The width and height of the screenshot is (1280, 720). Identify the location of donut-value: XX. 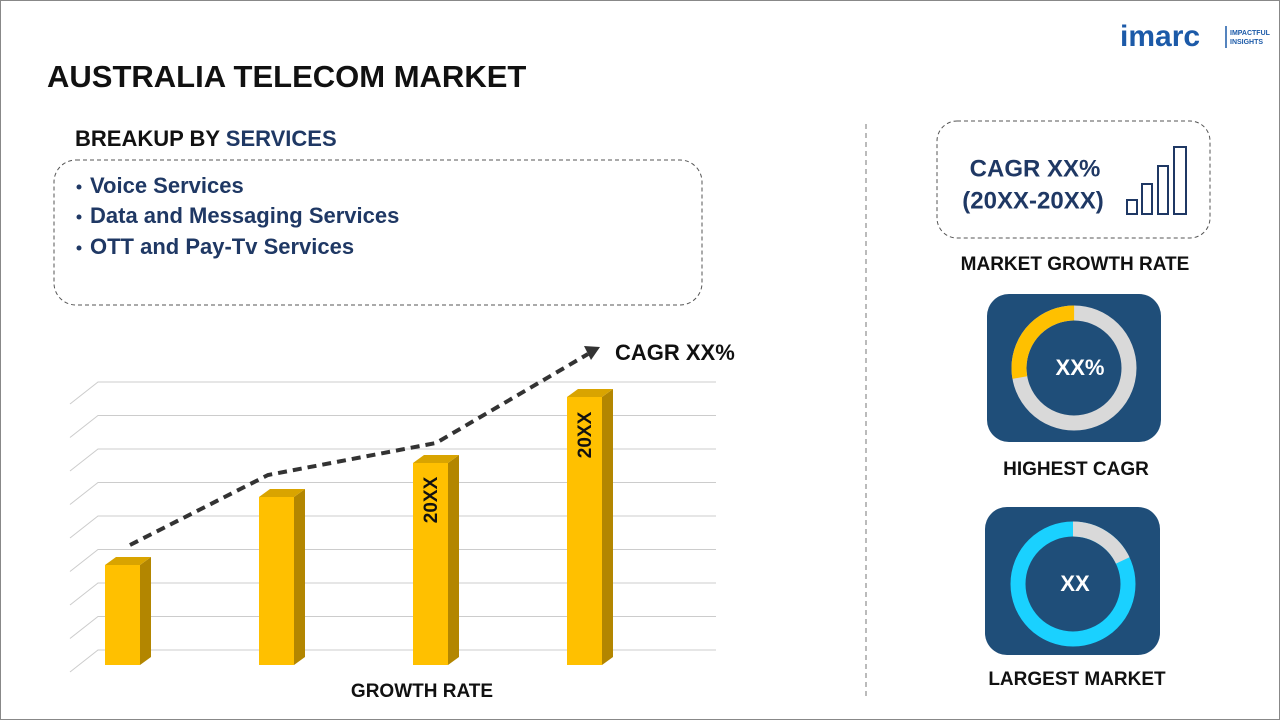
(1075, 583).